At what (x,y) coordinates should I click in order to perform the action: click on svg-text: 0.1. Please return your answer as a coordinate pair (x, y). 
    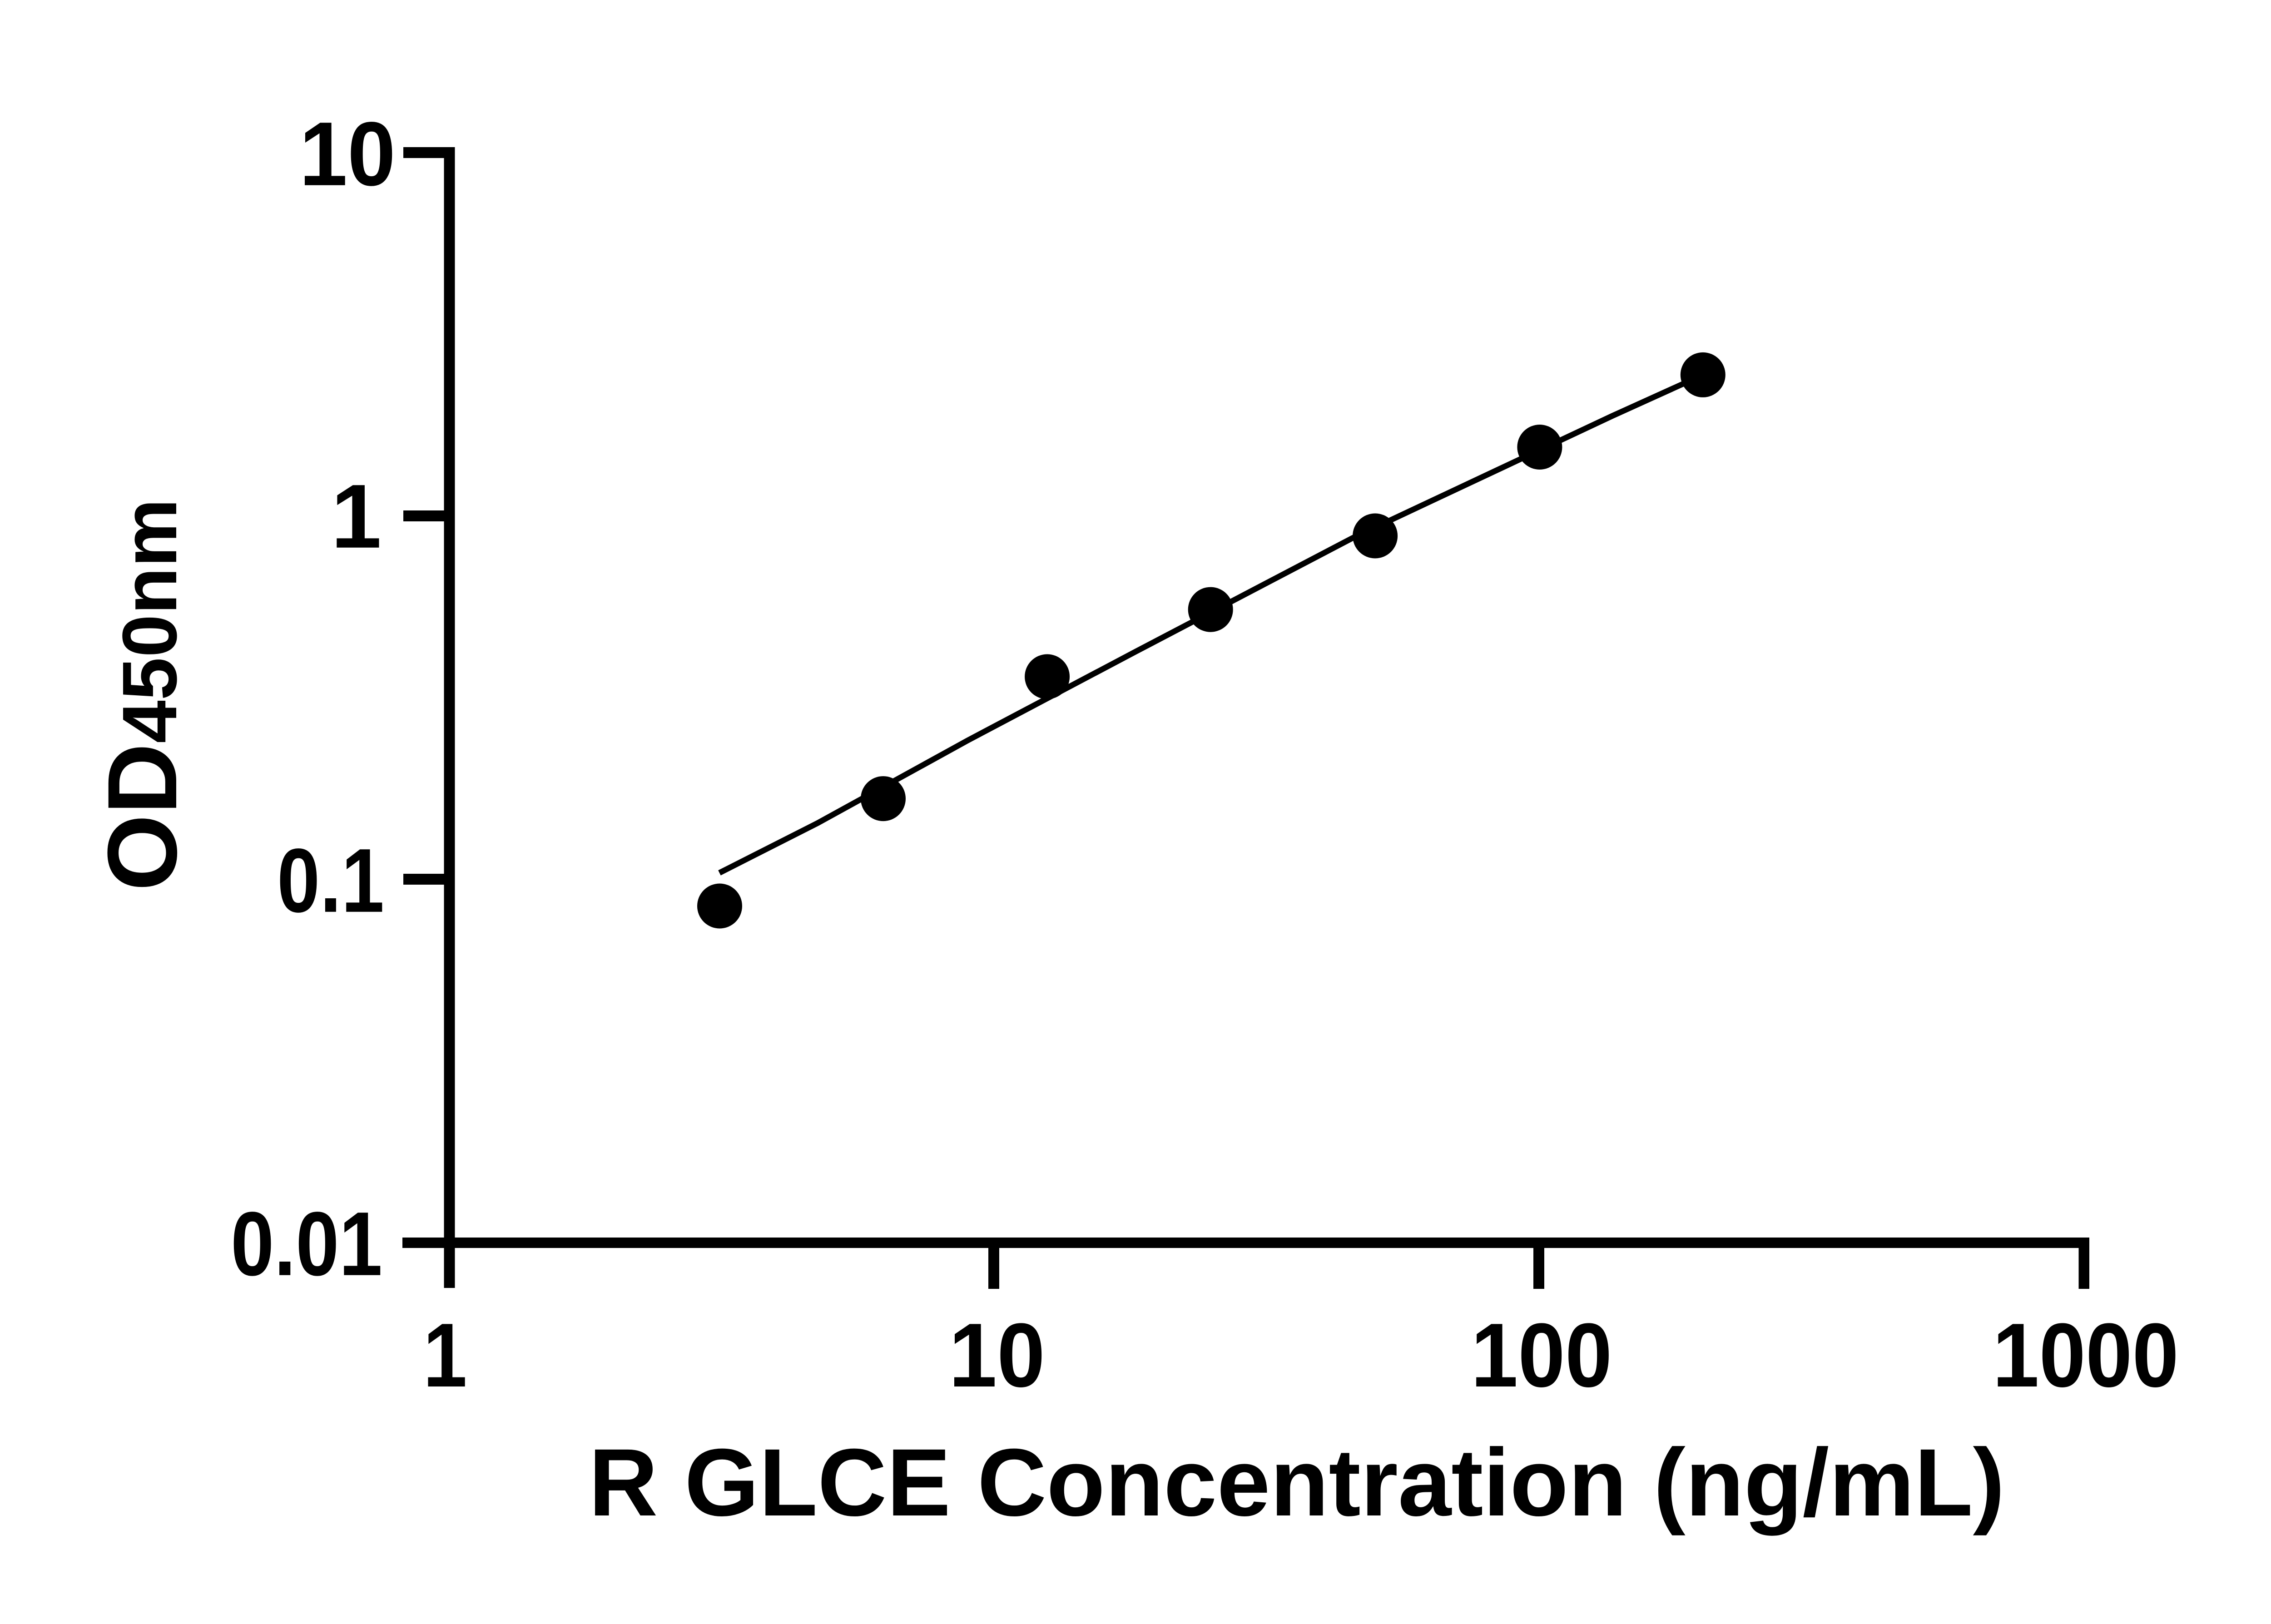
    Looking at the image, I should click on (330, 880).